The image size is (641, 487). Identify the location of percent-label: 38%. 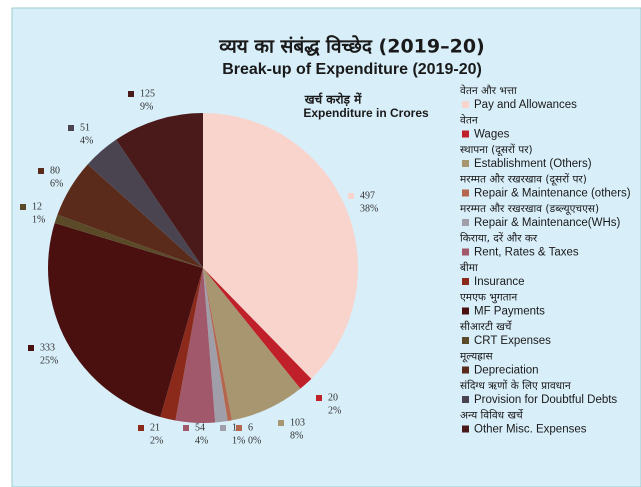
(369, 208).